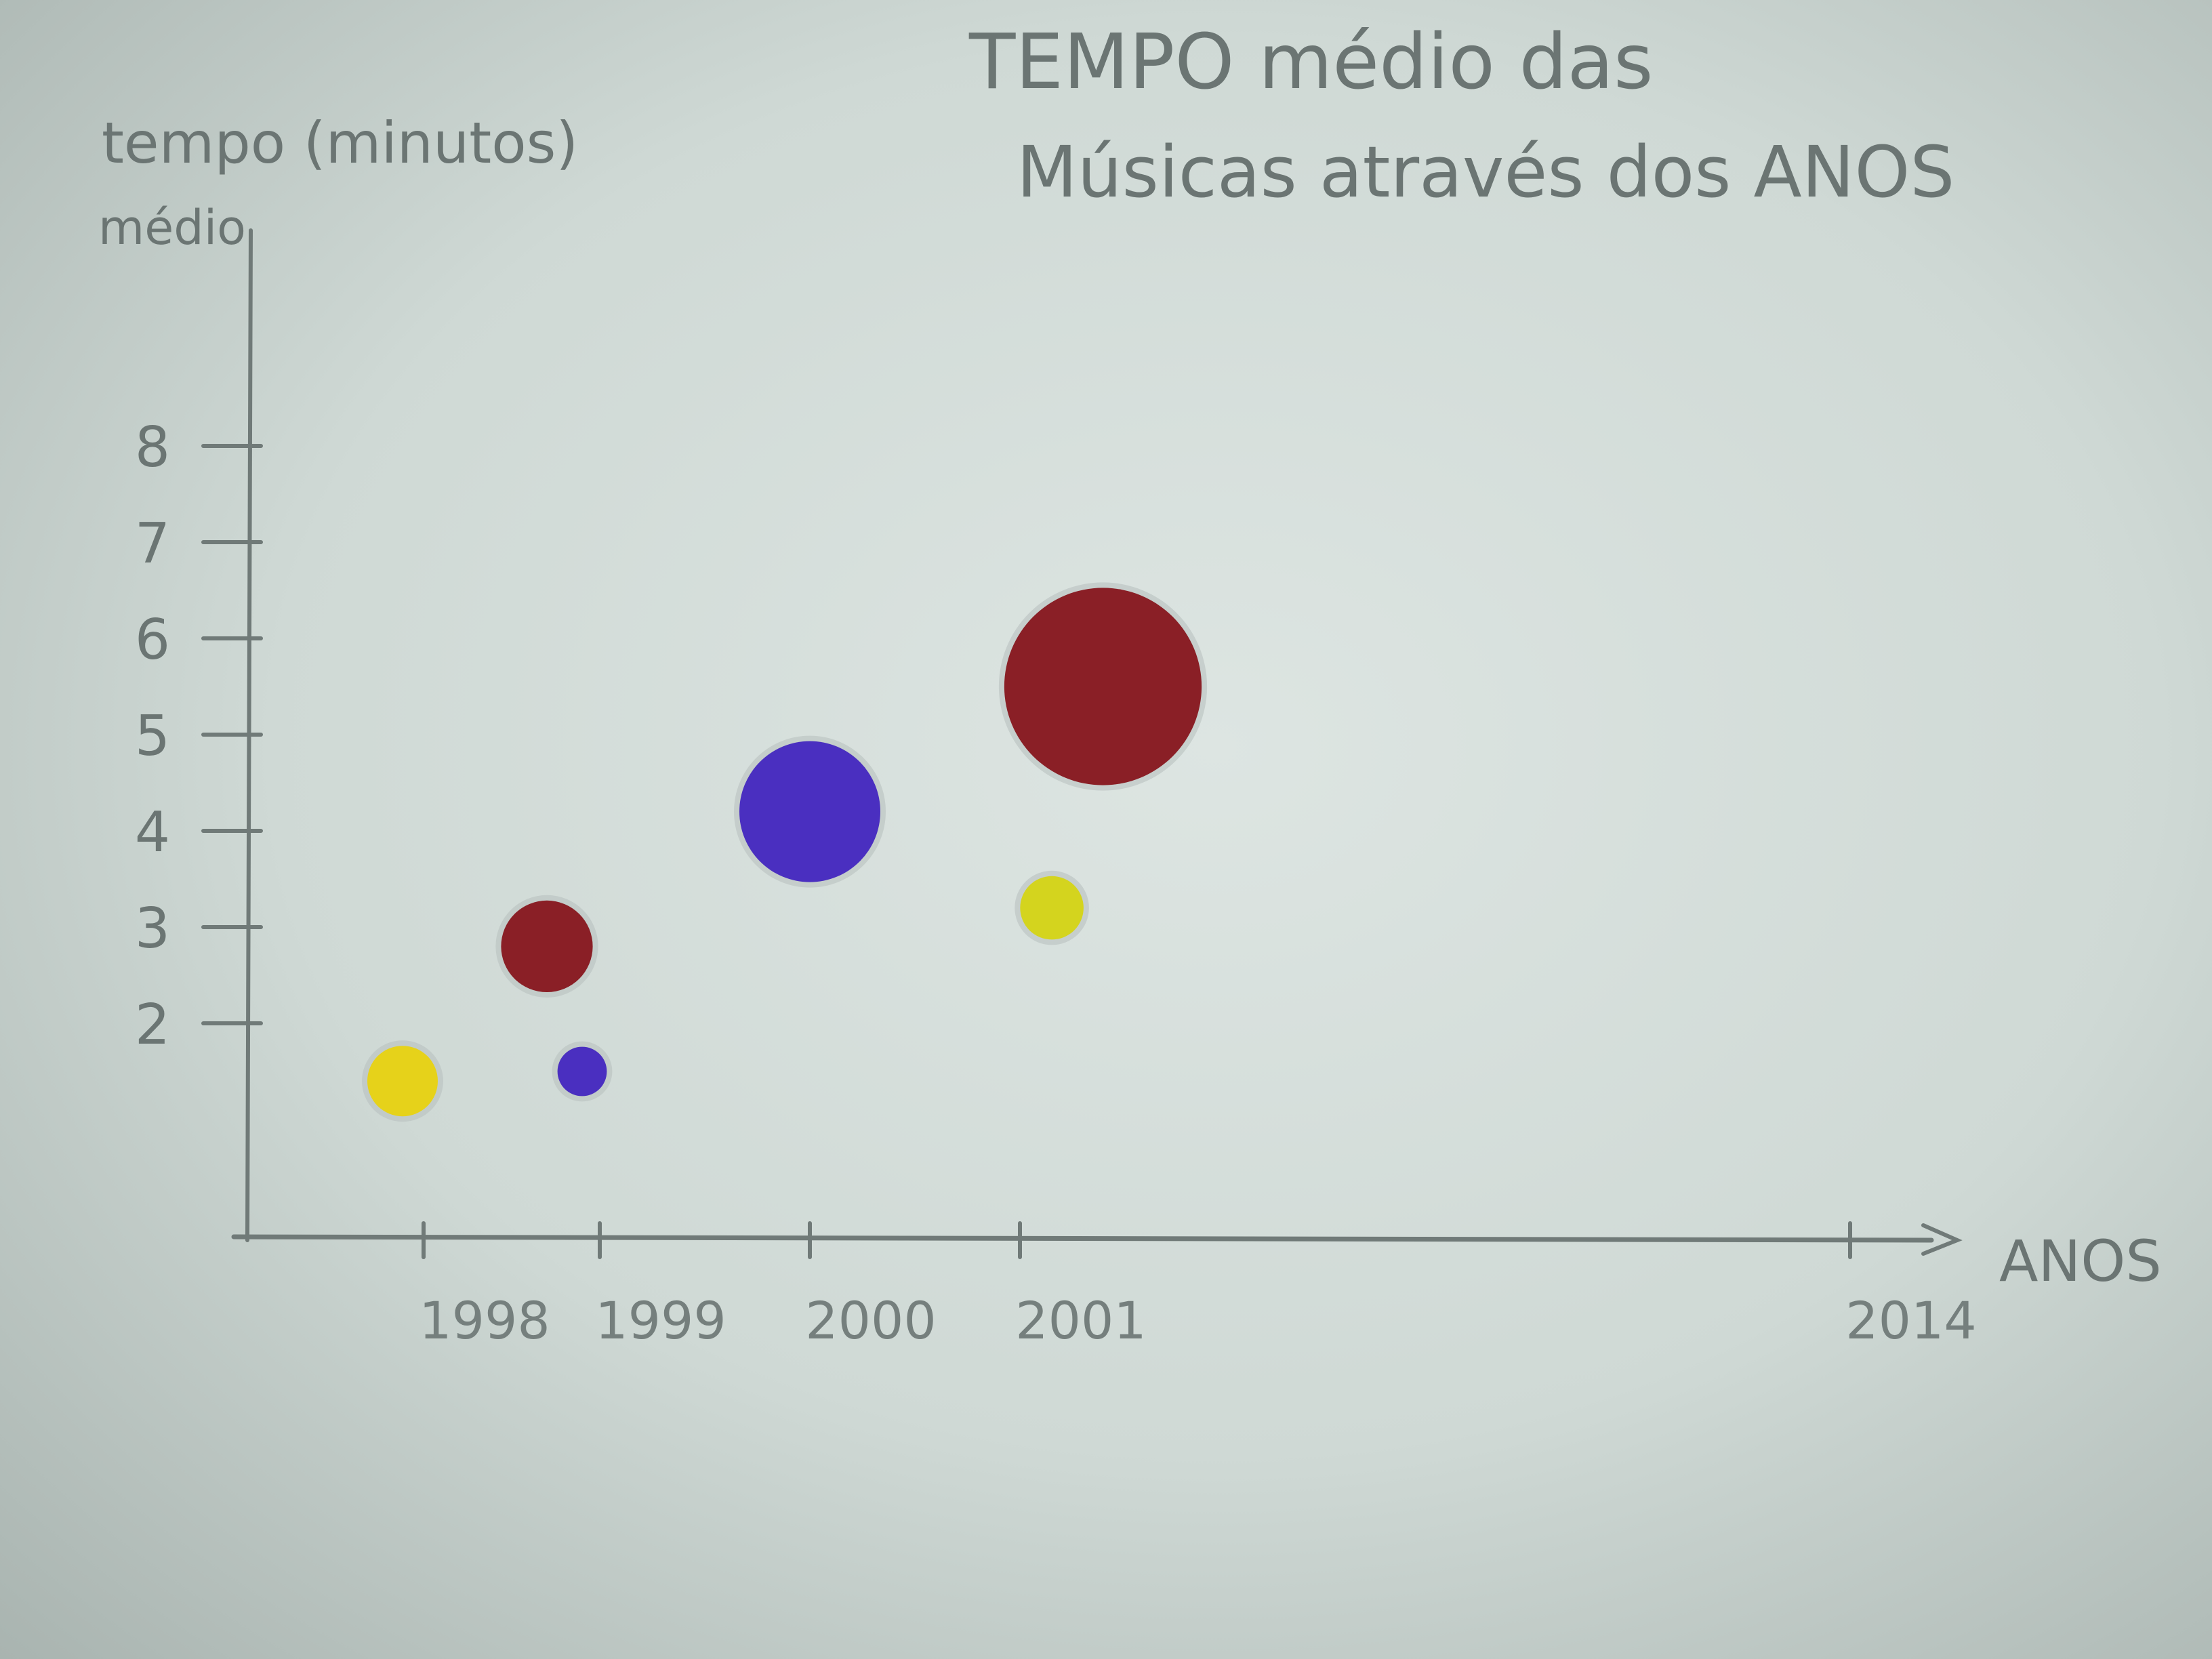 The height and width of the screenshot is (1659, 2212). What do you see at coordinates (152, 929) in the screenshot?
I see `y-tick-label: 3` at bounding box center [152, 929].